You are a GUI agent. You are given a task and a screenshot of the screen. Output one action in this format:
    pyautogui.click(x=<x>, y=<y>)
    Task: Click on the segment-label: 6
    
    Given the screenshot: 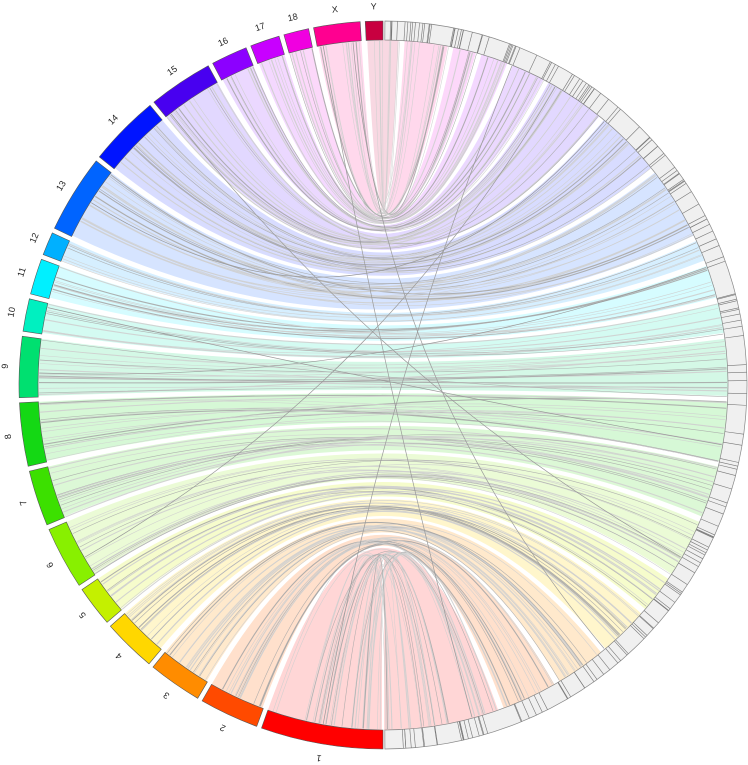 What is the action you would take?
    pyautogui.click(x=49, y=564)
    